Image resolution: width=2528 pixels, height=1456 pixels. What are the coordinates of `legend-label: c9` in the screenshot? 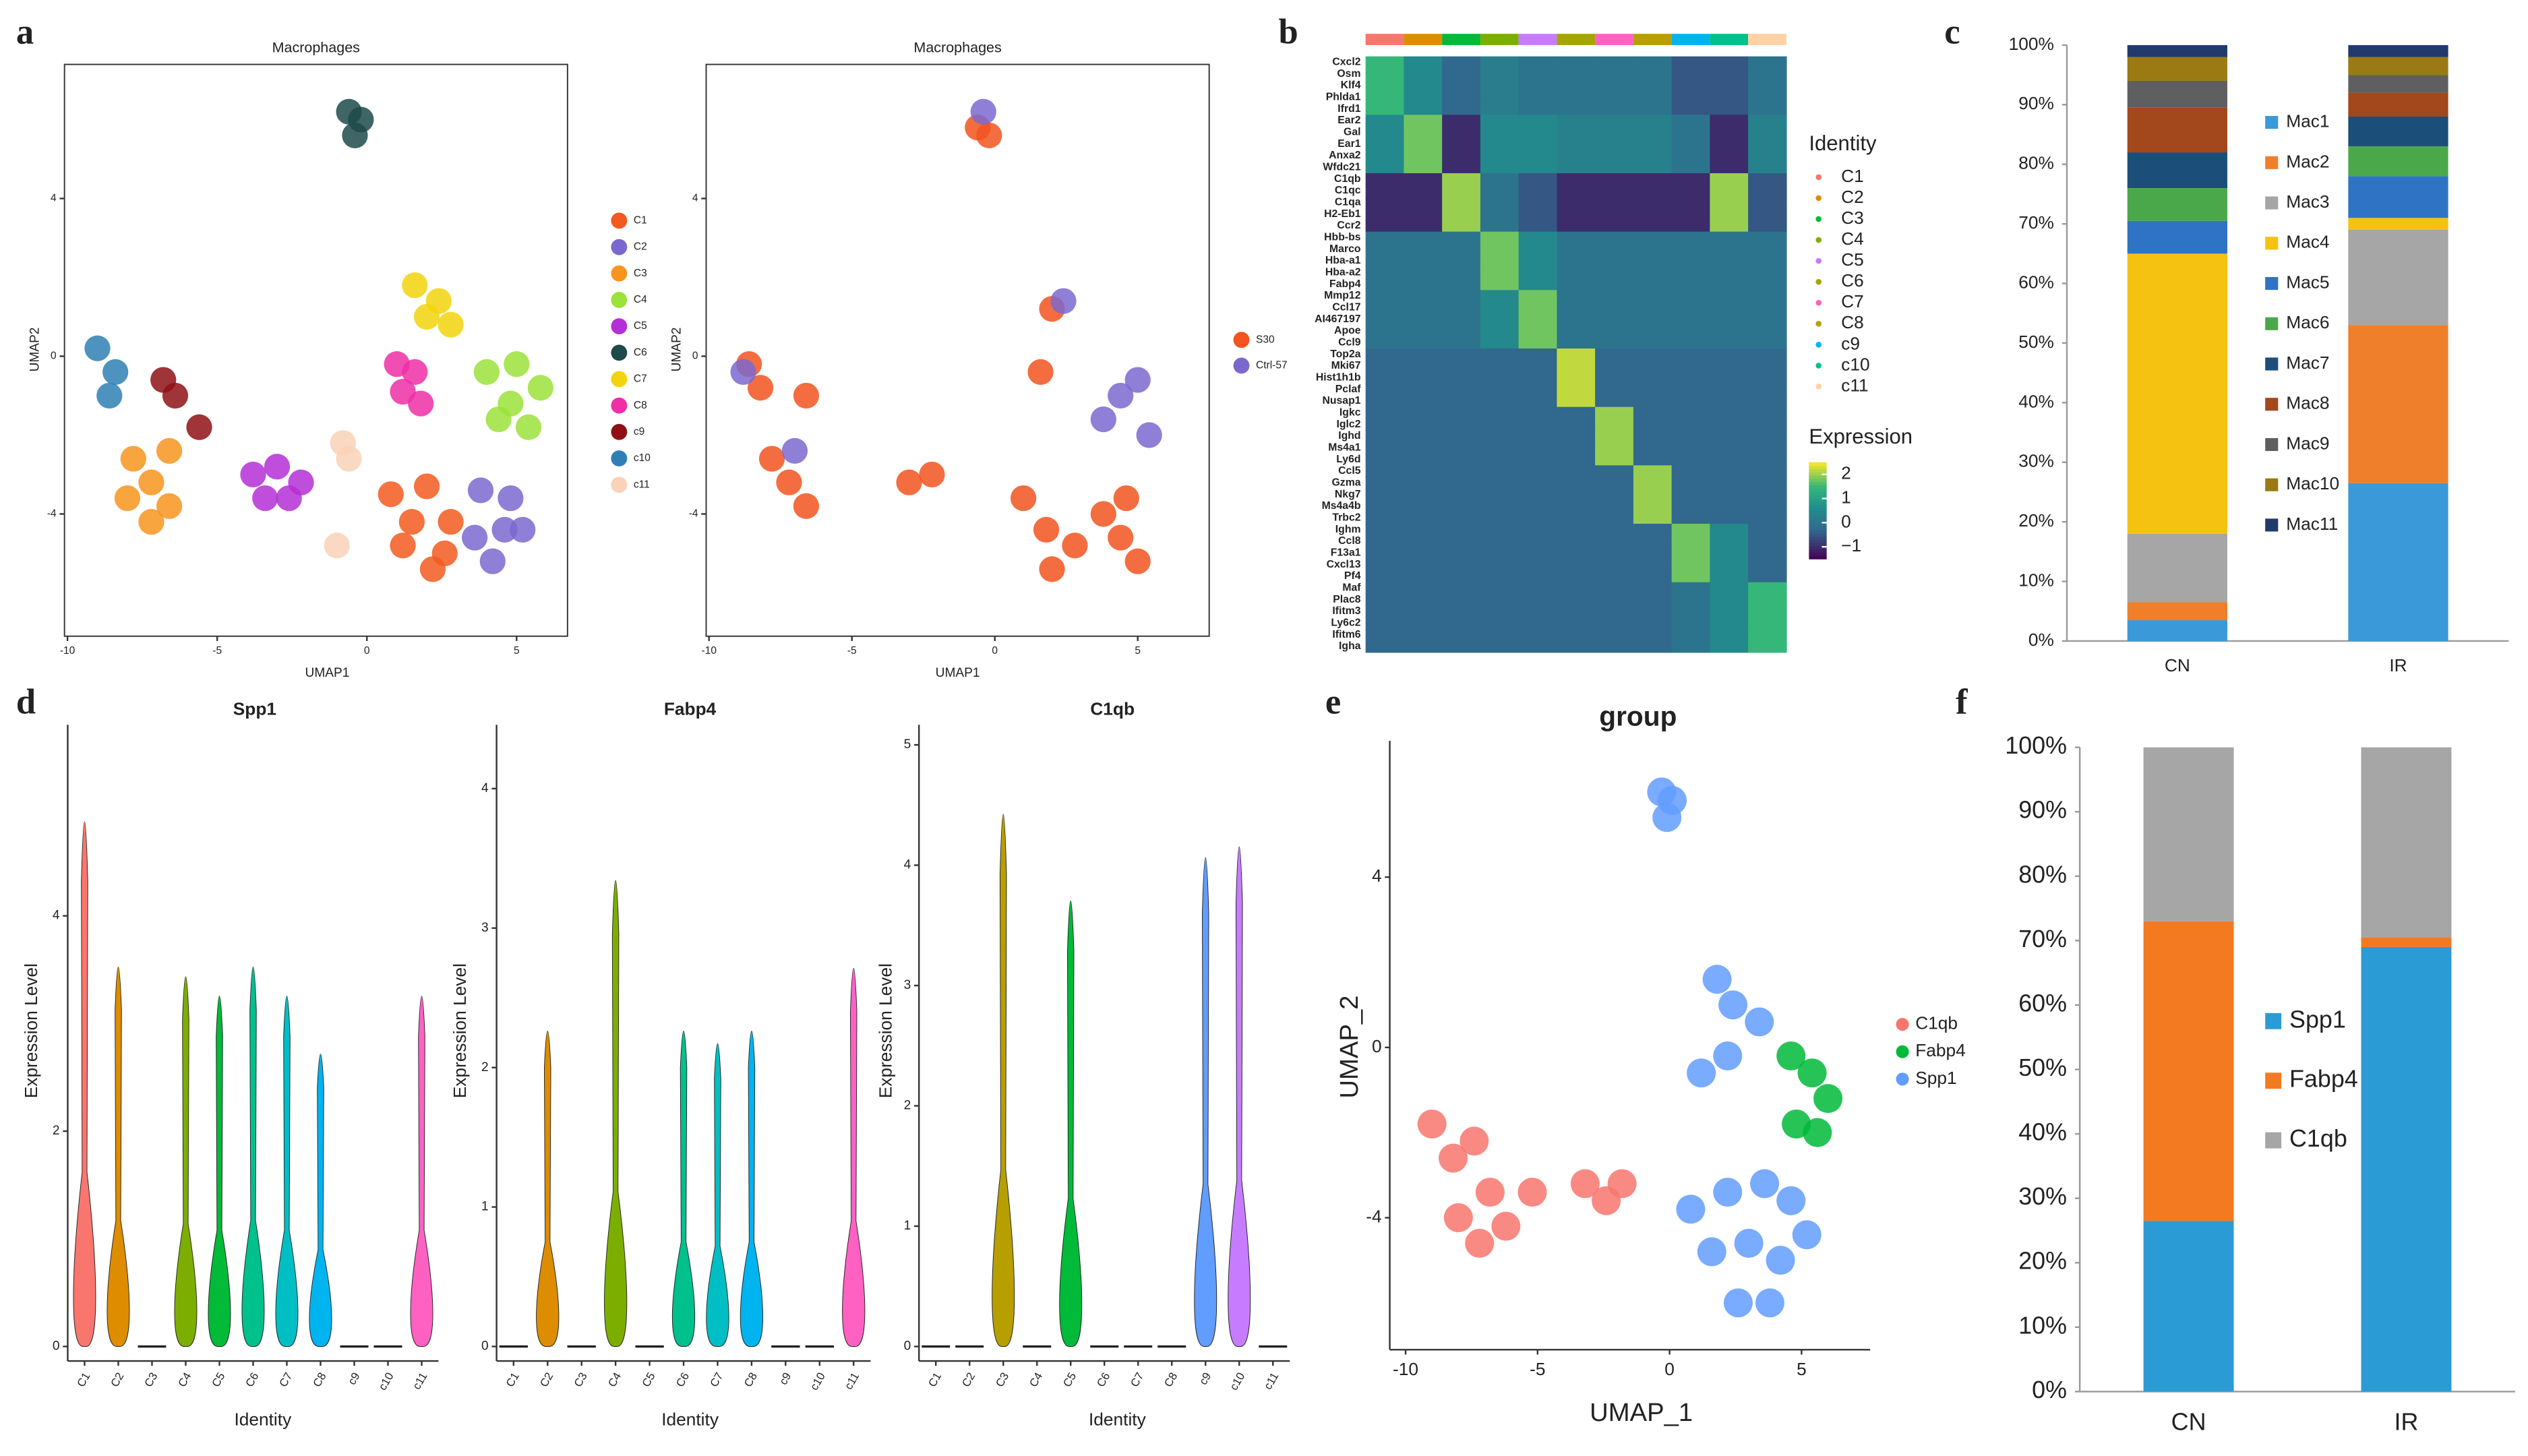 It's located at (1850, 343).